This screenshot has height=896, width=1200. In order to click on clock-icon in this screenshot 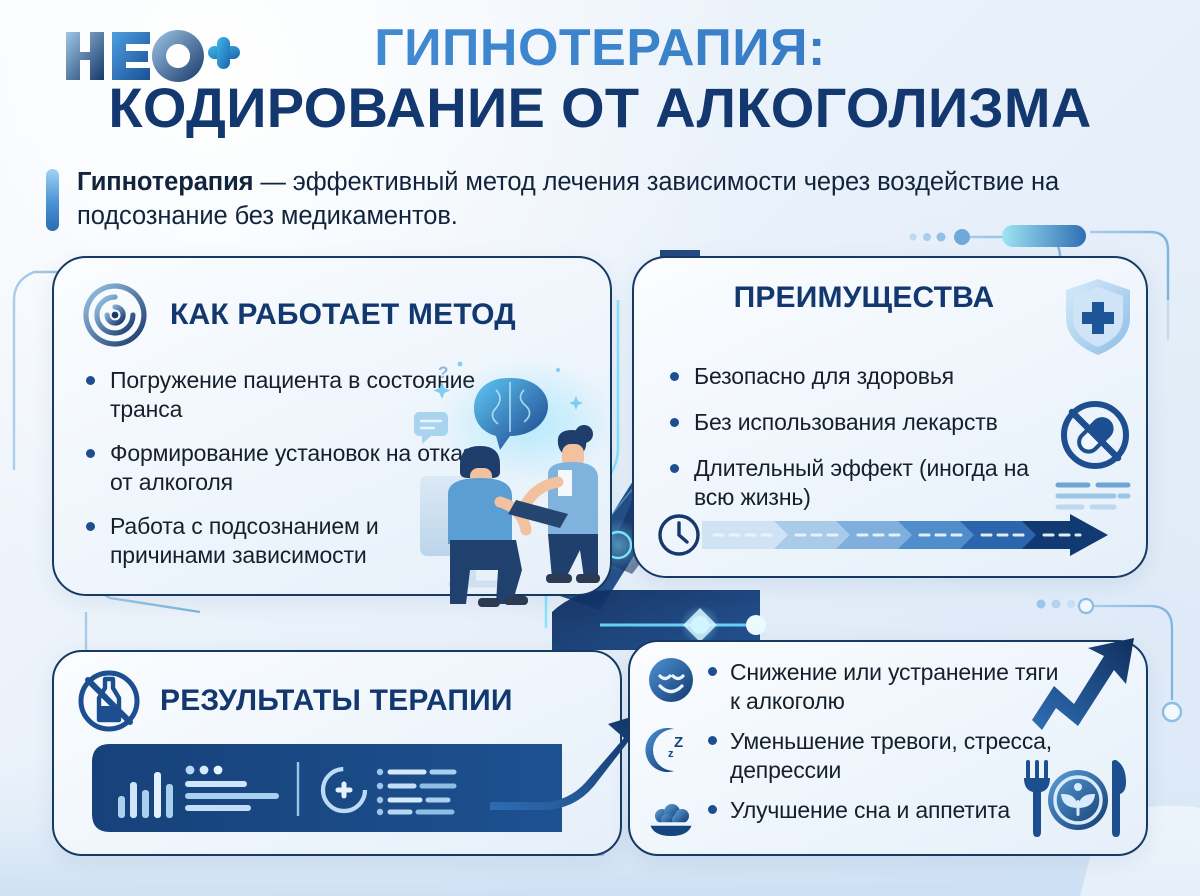, I will do `click(679, 535)`.